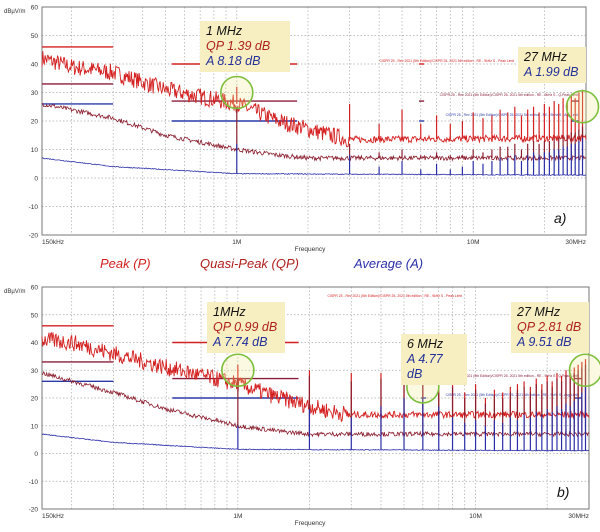 The image size is (600, 532). What do you see at coordinates (238, 46) in the screenshot?
I see `annotation-qp: QP 1.39 dB` at bounding box center [238, 46].